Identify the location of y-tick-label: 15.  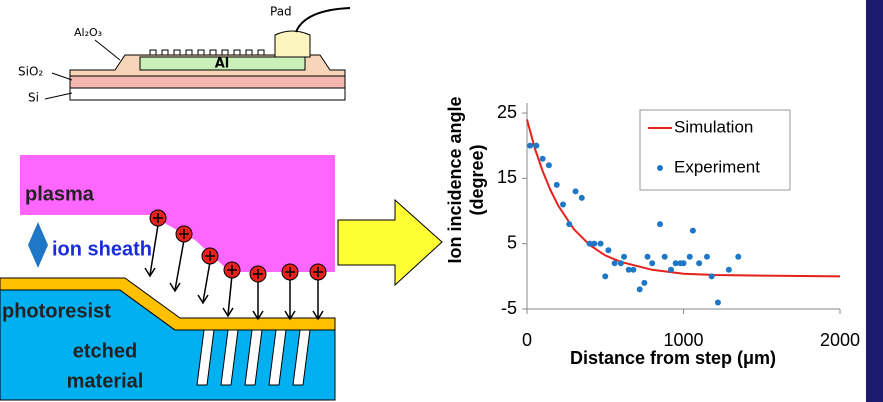
(507, 177).